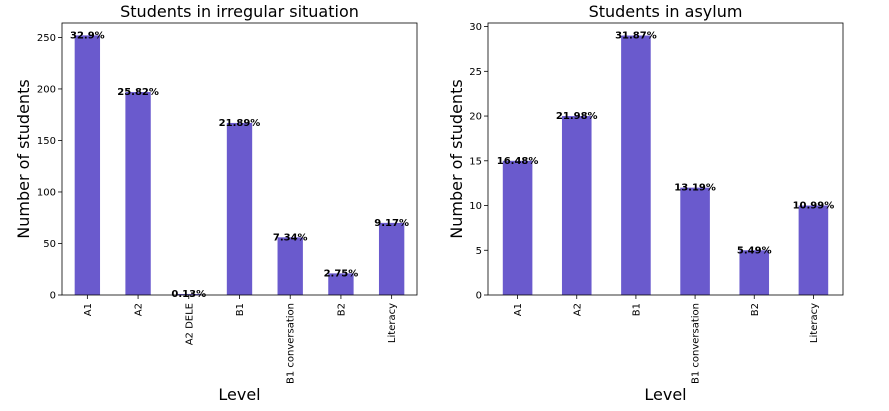 This screenshot has height=411, width=889. Describe the element at coordinates (391, 223) in the screenshot. I see `data-label: 9.17%` at that location.